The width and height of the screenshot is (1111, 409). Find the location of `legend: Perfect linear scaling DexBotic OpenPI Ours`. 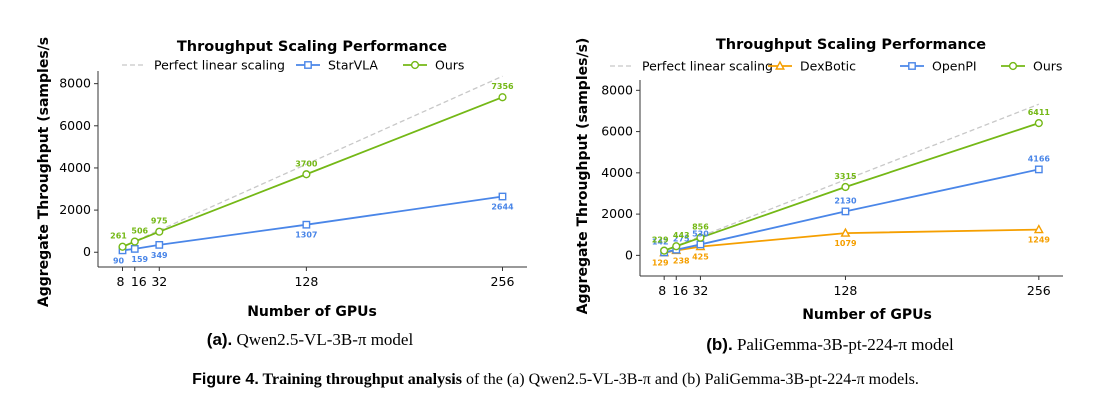

legend: Perfect linear scaling DexBotic OpenPI Ours is located at coordinates (836, 66).